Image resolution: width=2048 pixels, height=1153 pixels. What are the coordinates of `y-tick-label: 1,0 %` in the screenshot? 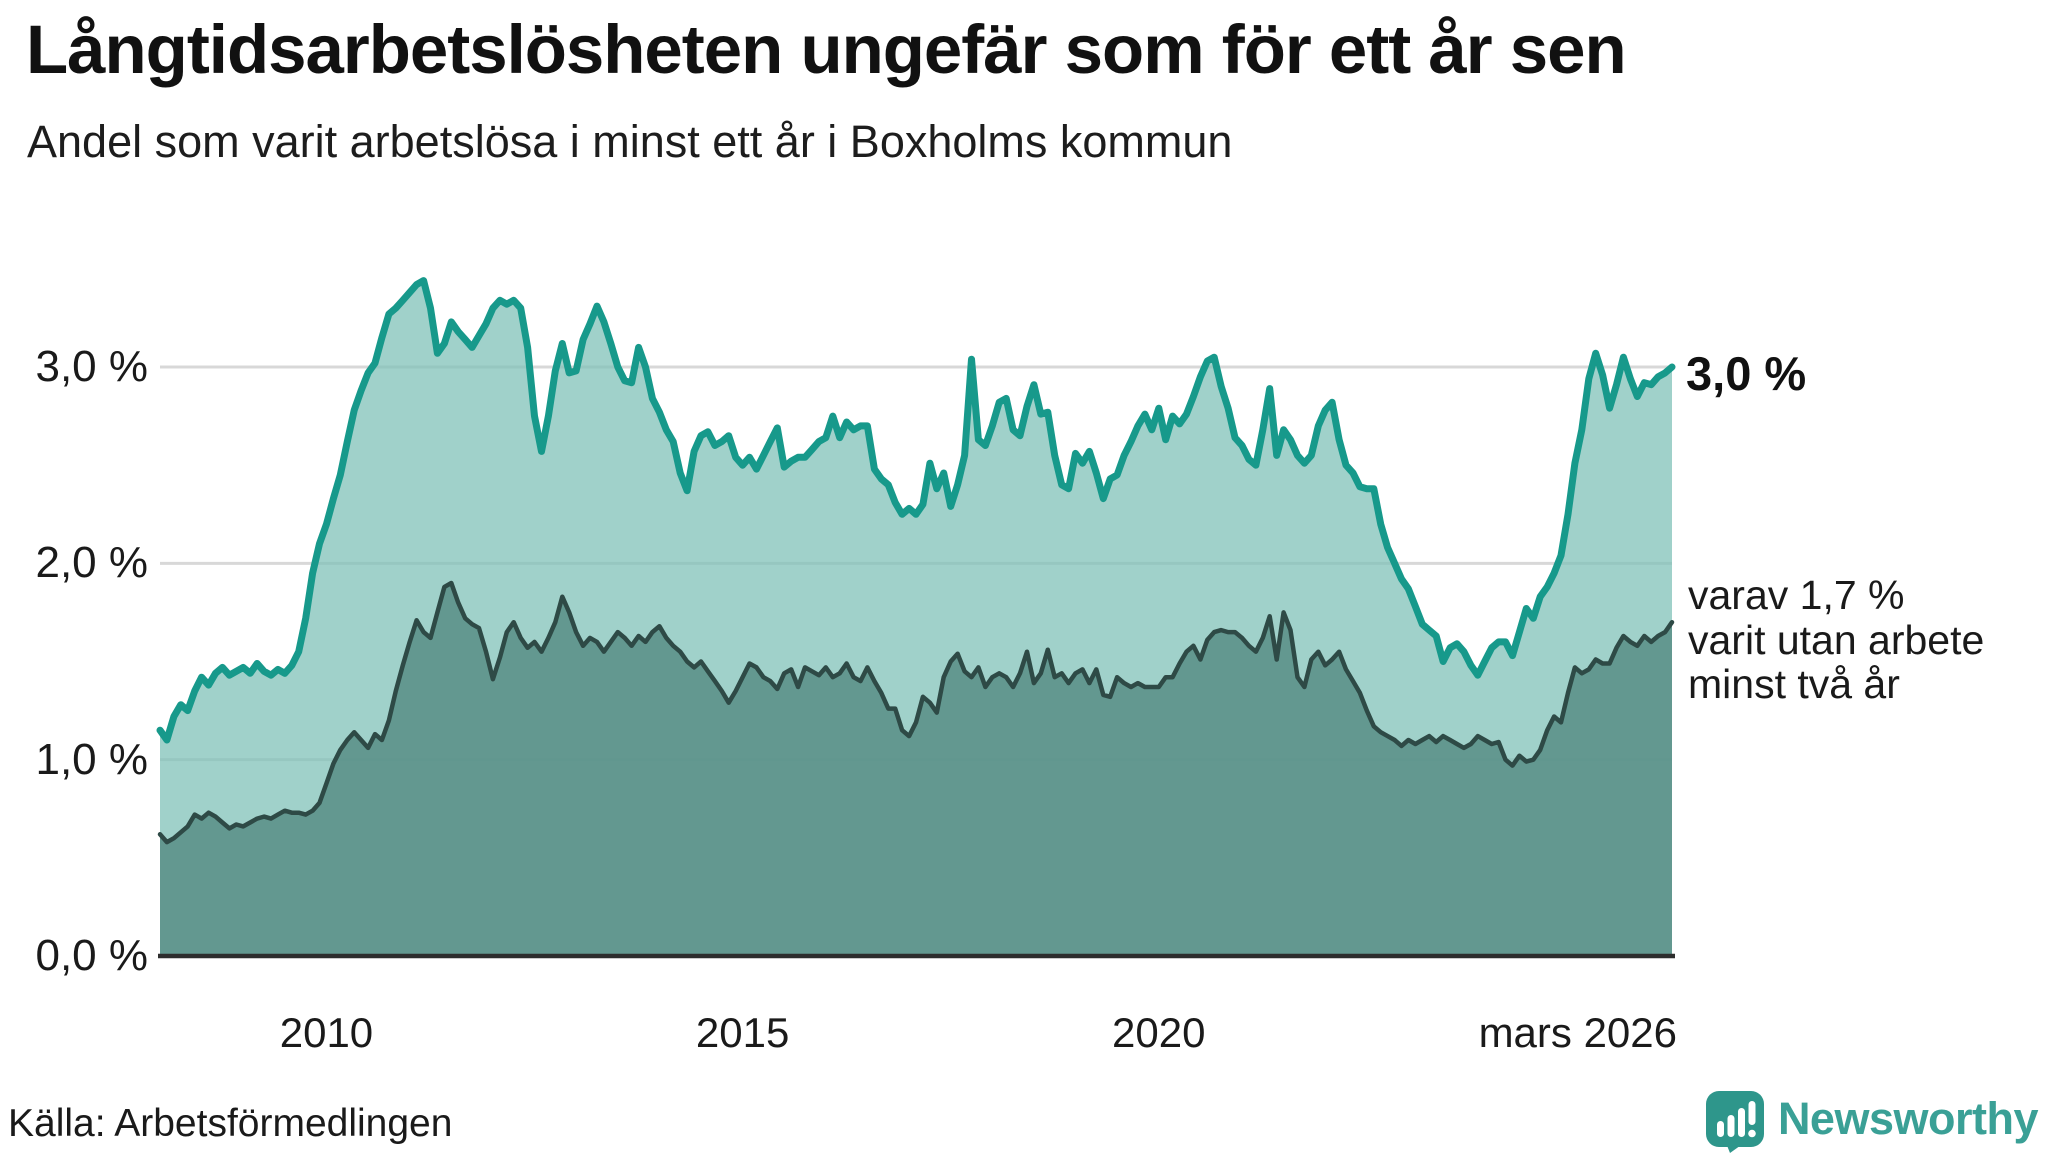 It's located at (91, 759).